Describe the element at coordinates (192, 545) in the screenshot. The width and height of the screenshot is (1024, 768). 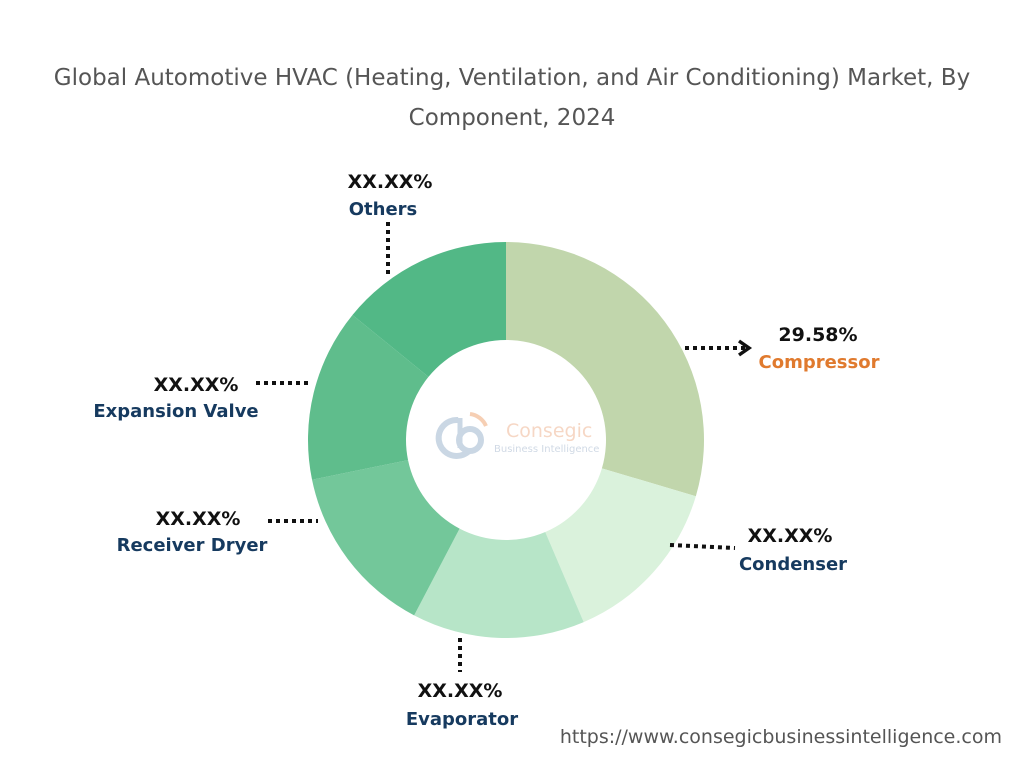
I see `data-label-receiver-dryer-name: Receiver Dryer` at that location.